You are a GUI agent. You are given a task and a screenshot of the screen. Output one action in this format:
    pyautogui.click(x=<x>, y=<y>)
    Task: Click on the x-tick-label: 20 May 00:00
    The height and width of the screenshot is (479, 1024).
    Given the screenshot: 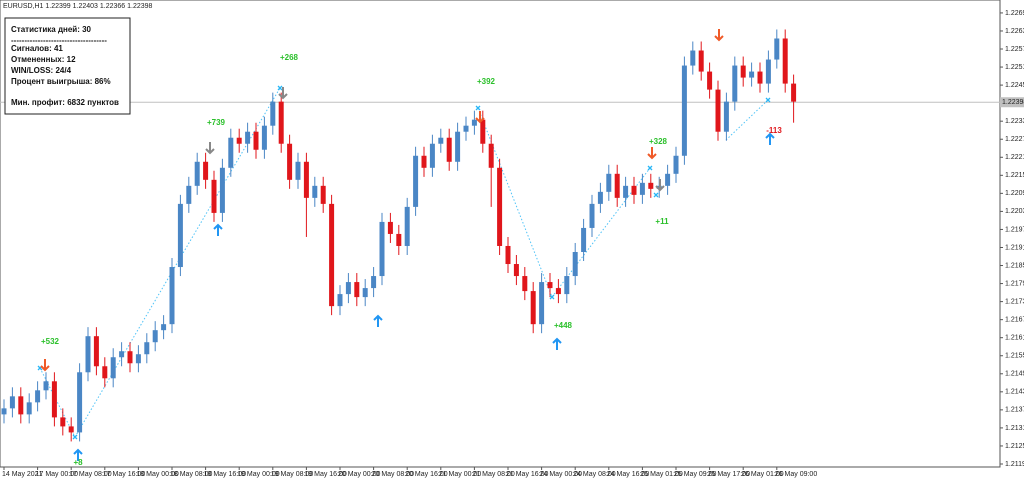 What is the action you would take?
    pyautogui.click(x=359, y=474)
    